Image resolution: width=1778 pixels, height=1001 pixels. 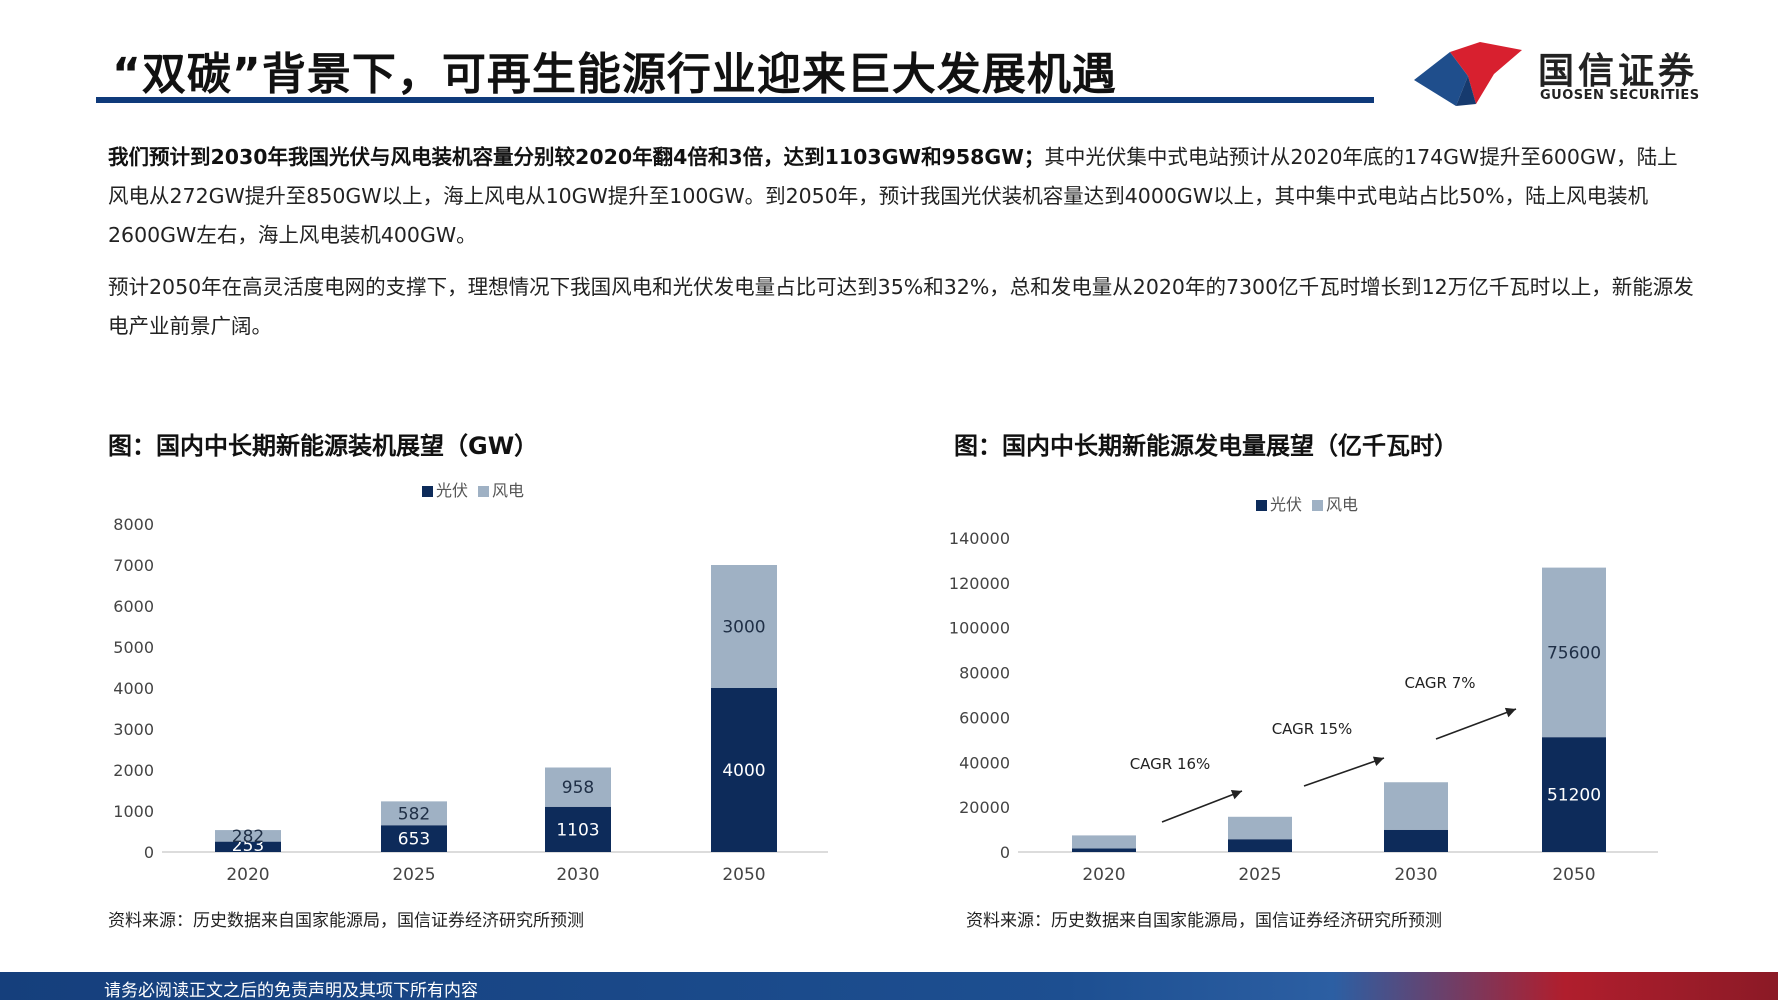 What do you see at coordinates (1573, 875) in the screenshot?
I see `chart-2-x-tick-label: 2050` at bounding box center [1573, 875].